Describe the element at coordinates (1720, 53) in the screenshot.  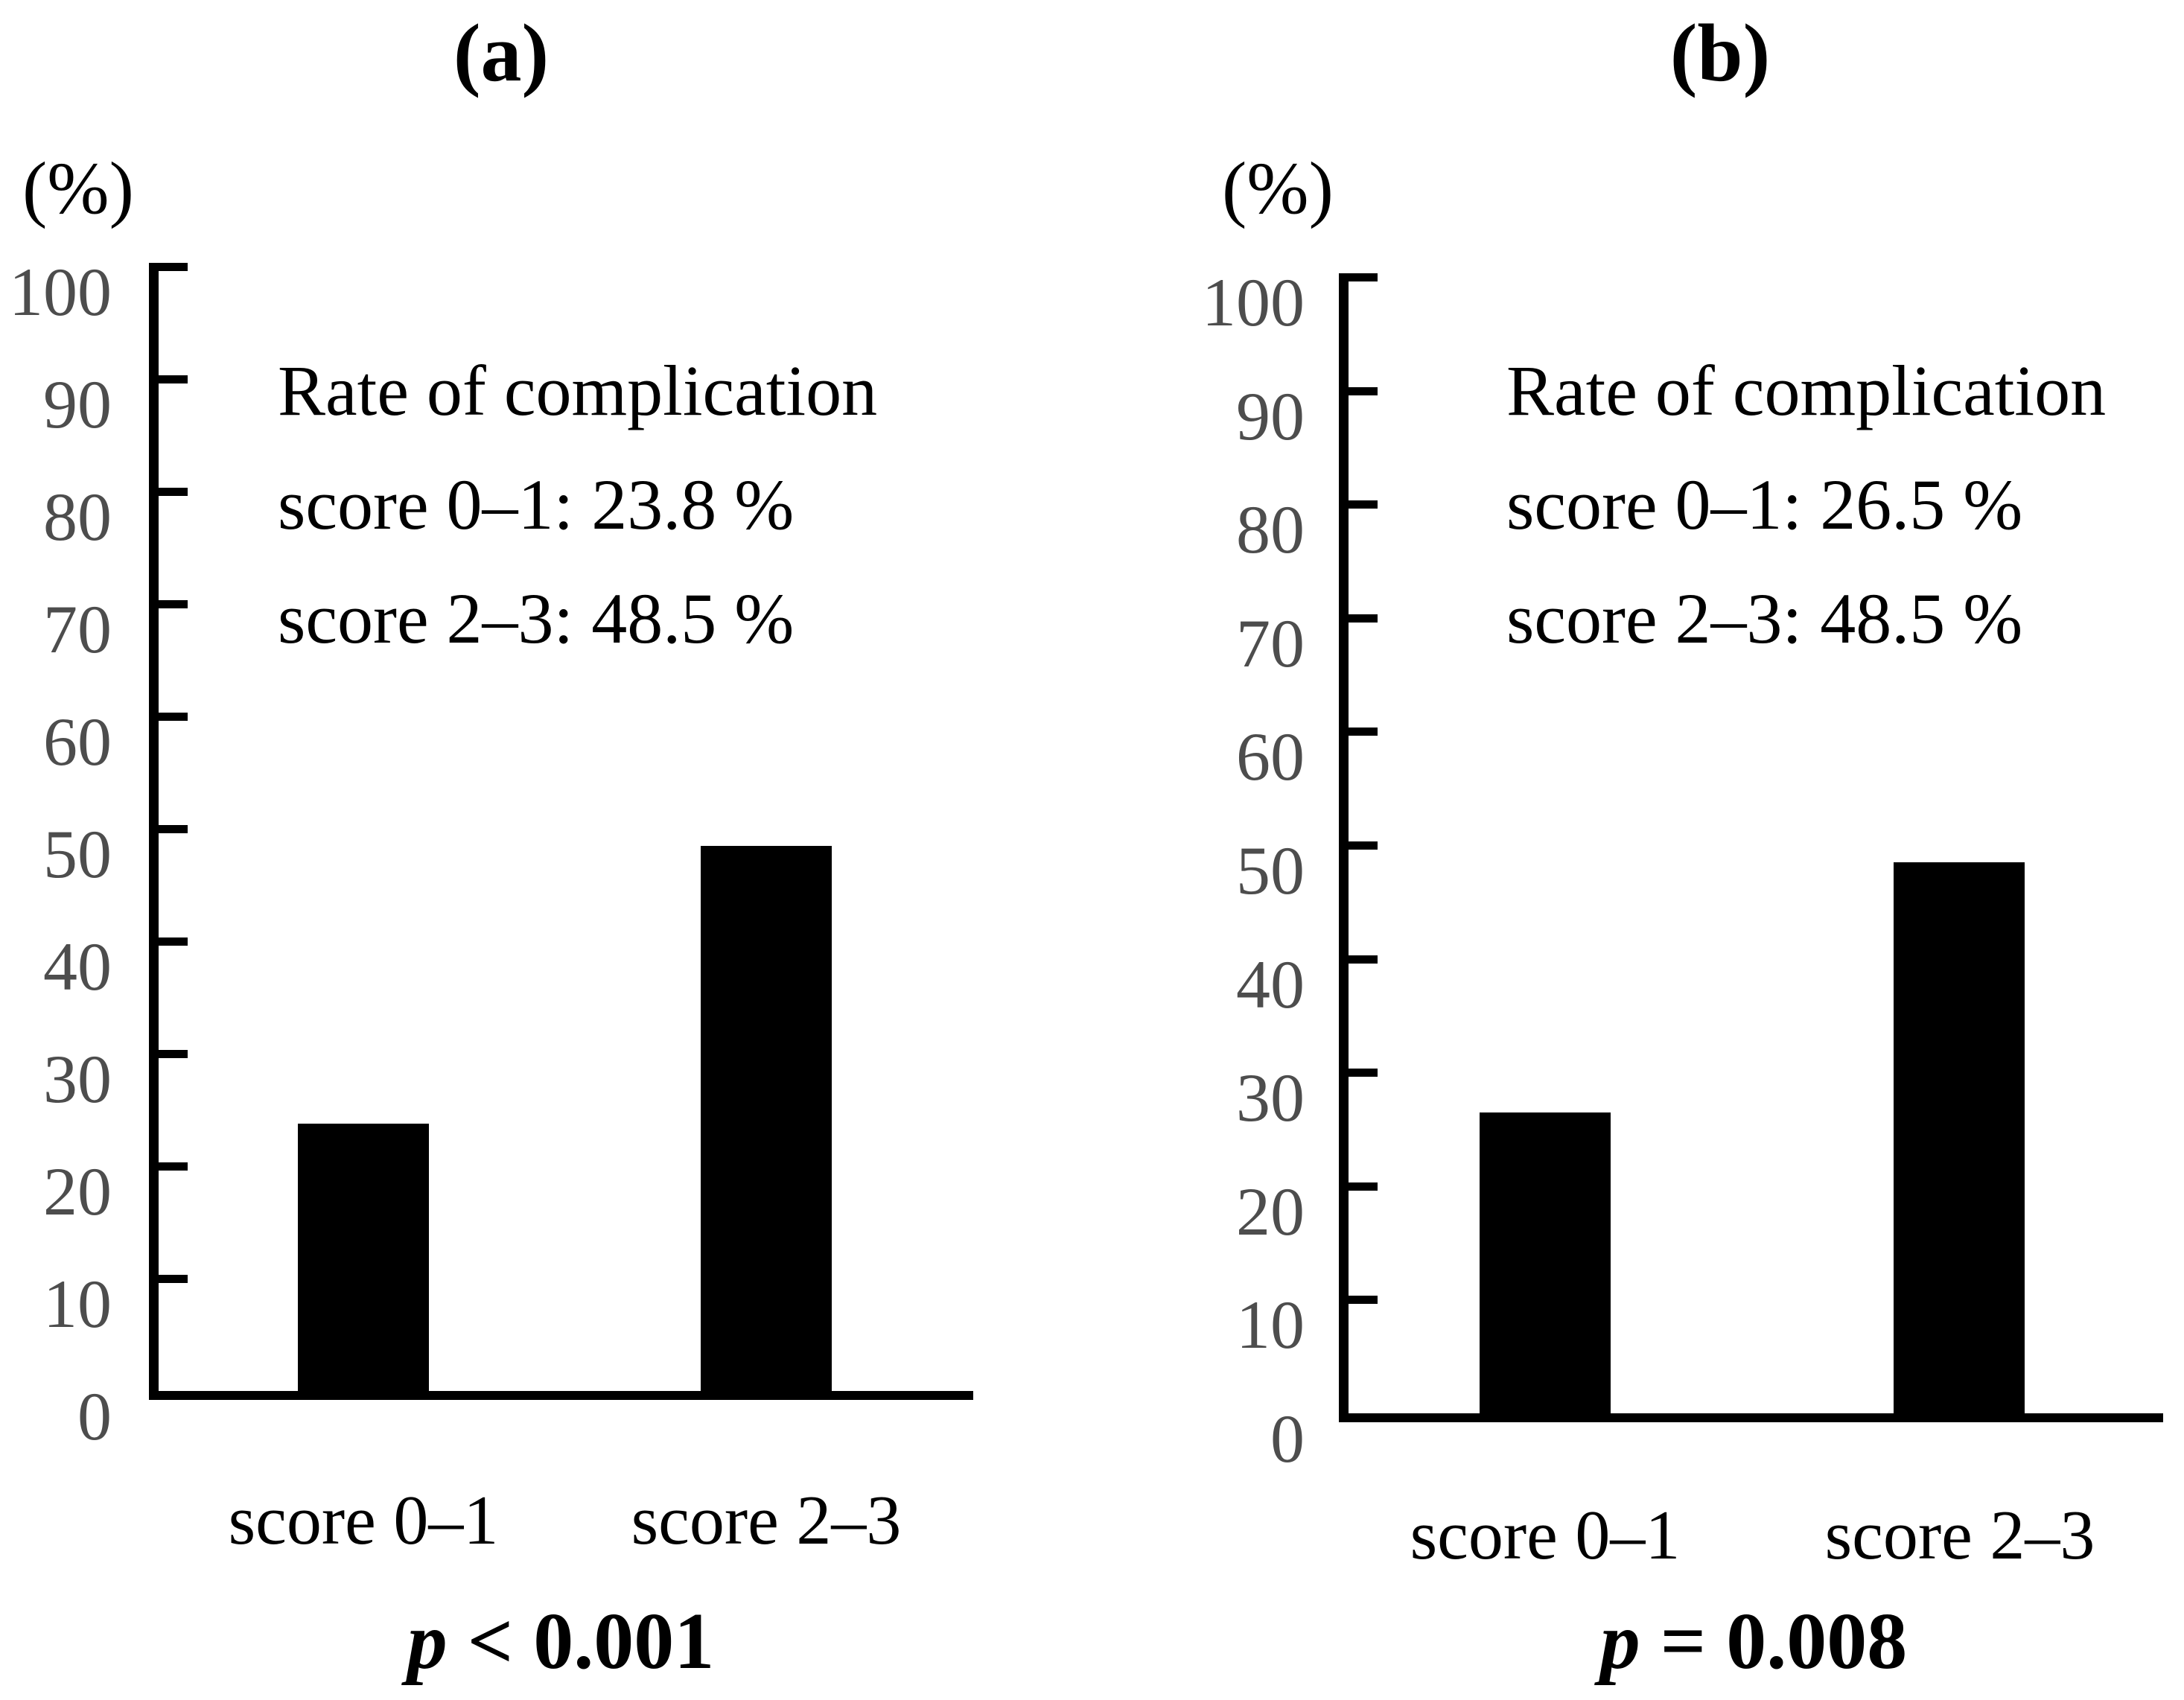
I see `panel-label-b: (b)` at that location.